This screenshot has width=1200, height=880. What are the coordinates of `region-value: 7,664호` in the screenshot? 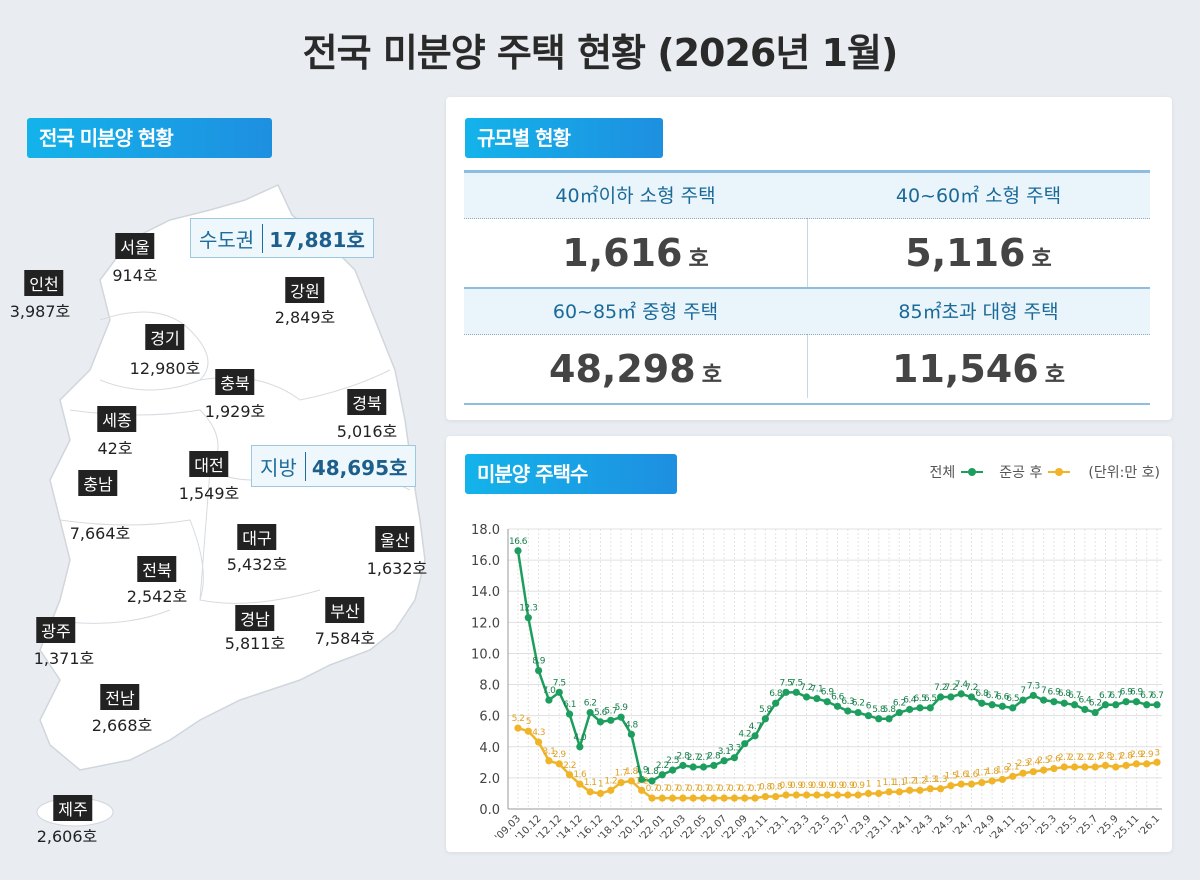 It's located at (100, 533).